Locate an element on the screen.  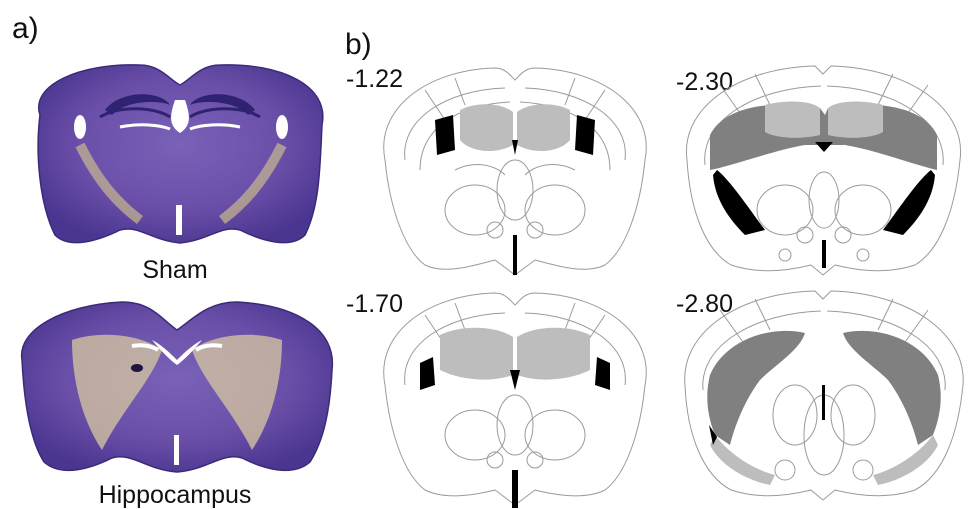
sham-hippocampus-right is located at coordinates (222, 104).